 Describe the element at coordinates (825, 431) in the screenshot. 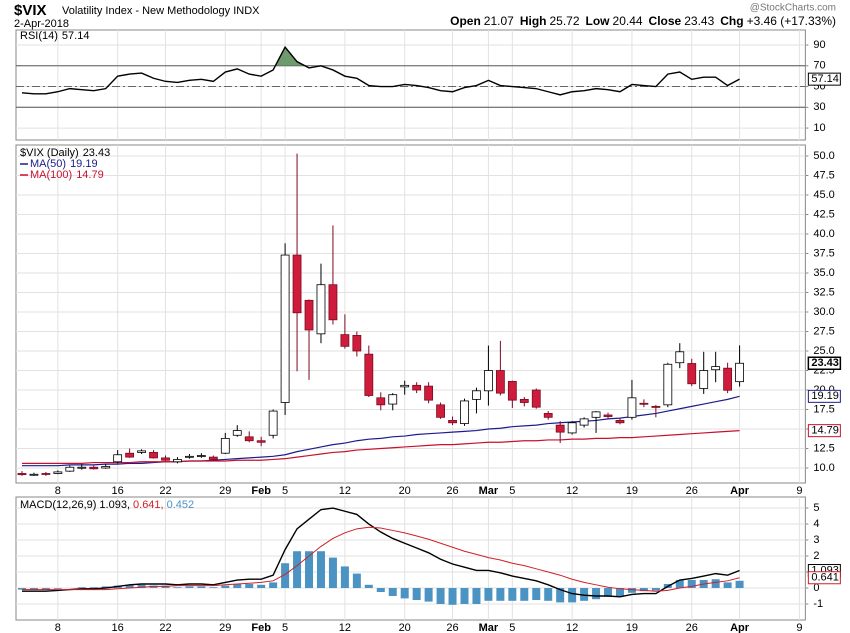

I see `value-tag-label: 14.79` at that location.